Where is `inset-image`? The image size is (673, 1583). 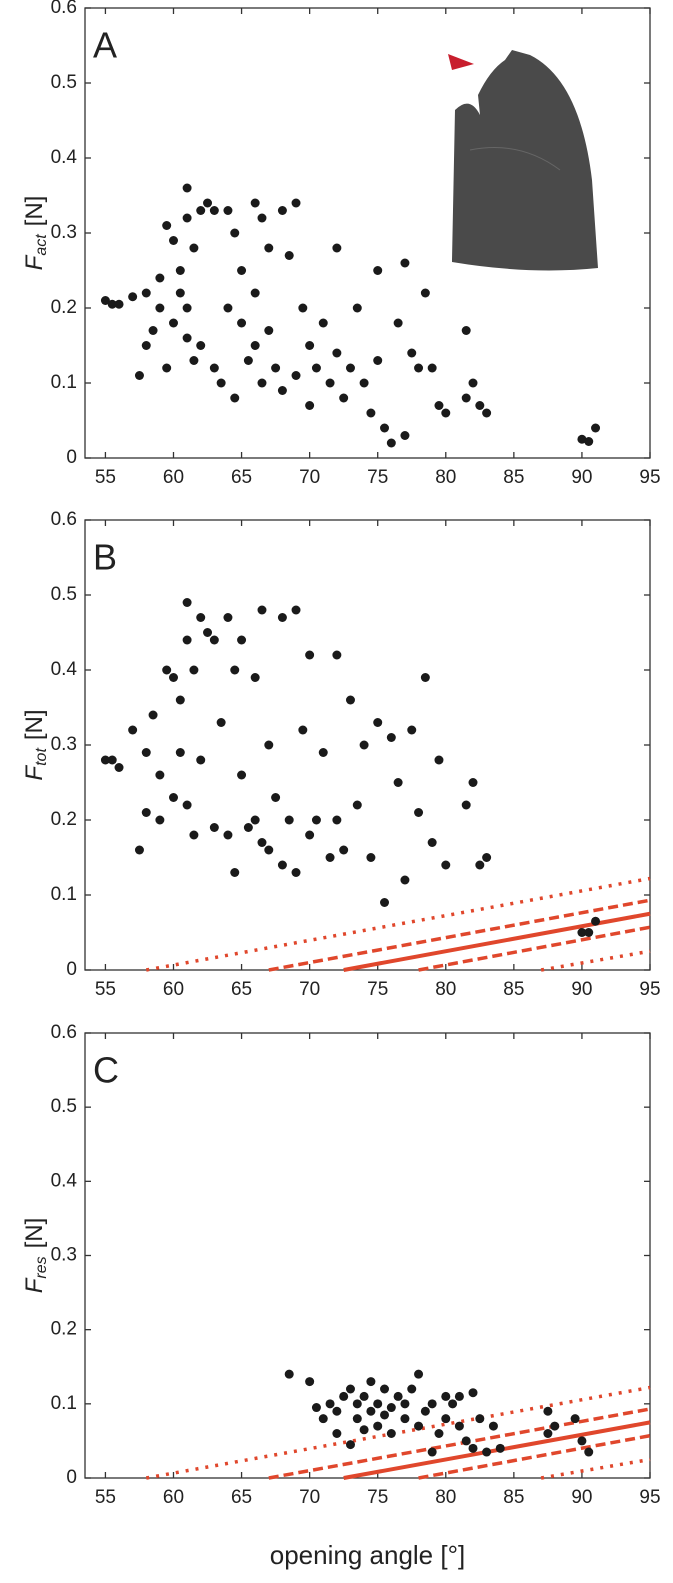 inset-image is located at coordinates (523, 160).